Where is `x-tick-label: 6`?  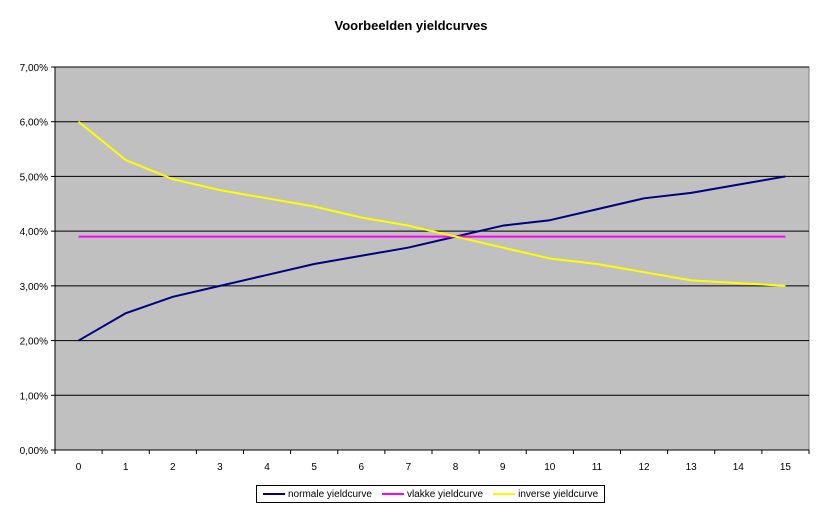 x-tick-label: 6 is located at coordinates (362, 467).